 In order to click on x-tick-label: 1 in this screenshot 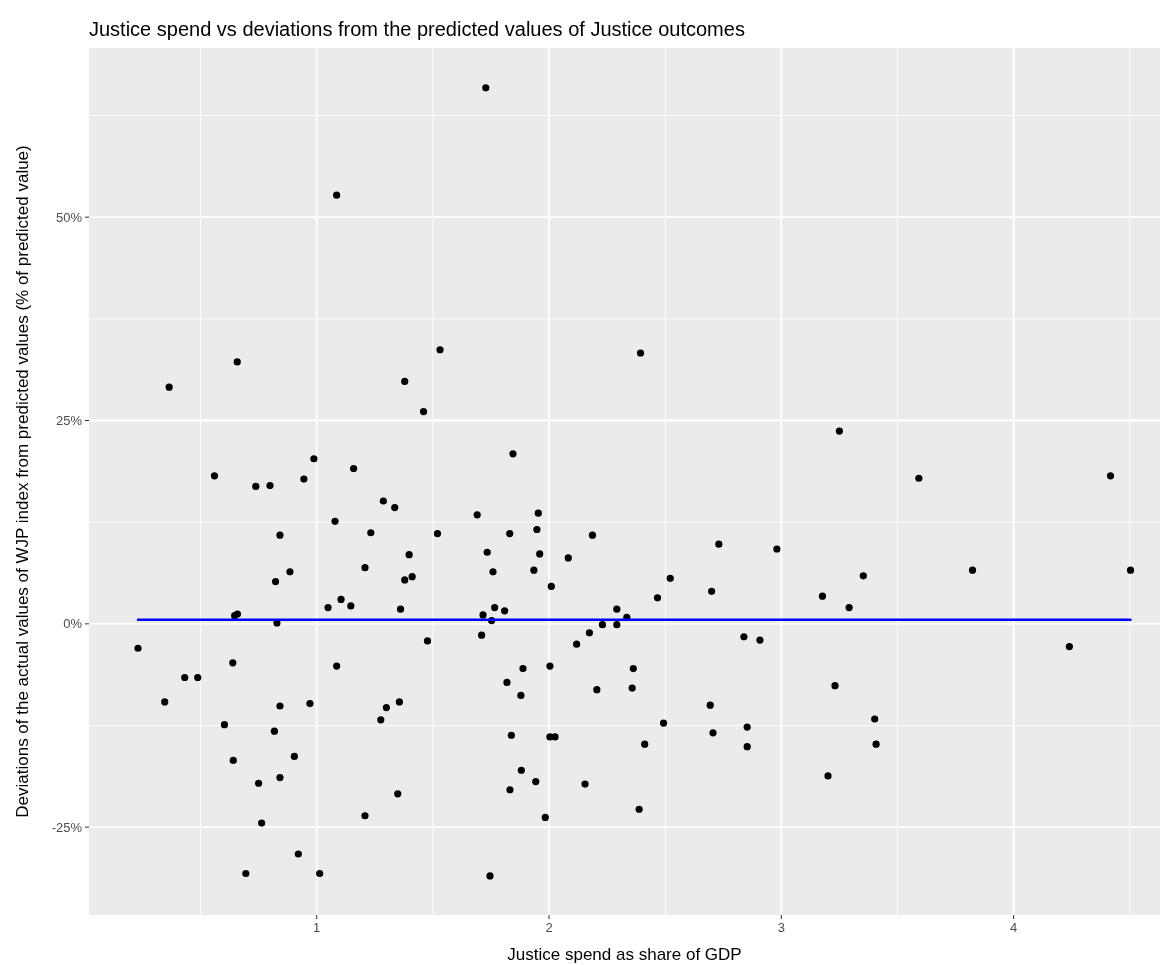, I will do `click(317, 927)`.